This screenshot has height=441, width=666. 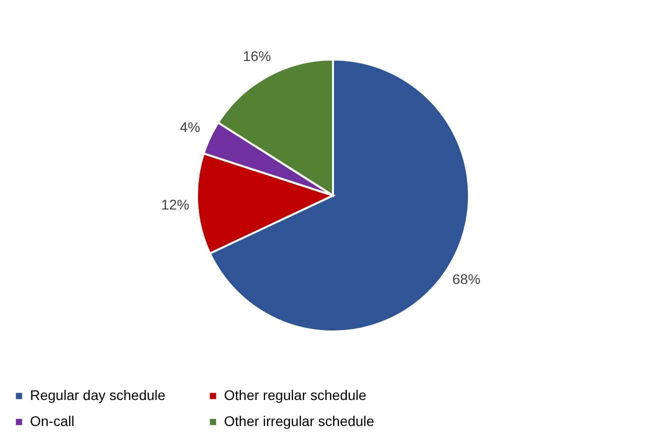 What do you see at coordinates (52, 421) in the screenshot?
I see `legend-label: On-call` at bounding box center [52, 421].